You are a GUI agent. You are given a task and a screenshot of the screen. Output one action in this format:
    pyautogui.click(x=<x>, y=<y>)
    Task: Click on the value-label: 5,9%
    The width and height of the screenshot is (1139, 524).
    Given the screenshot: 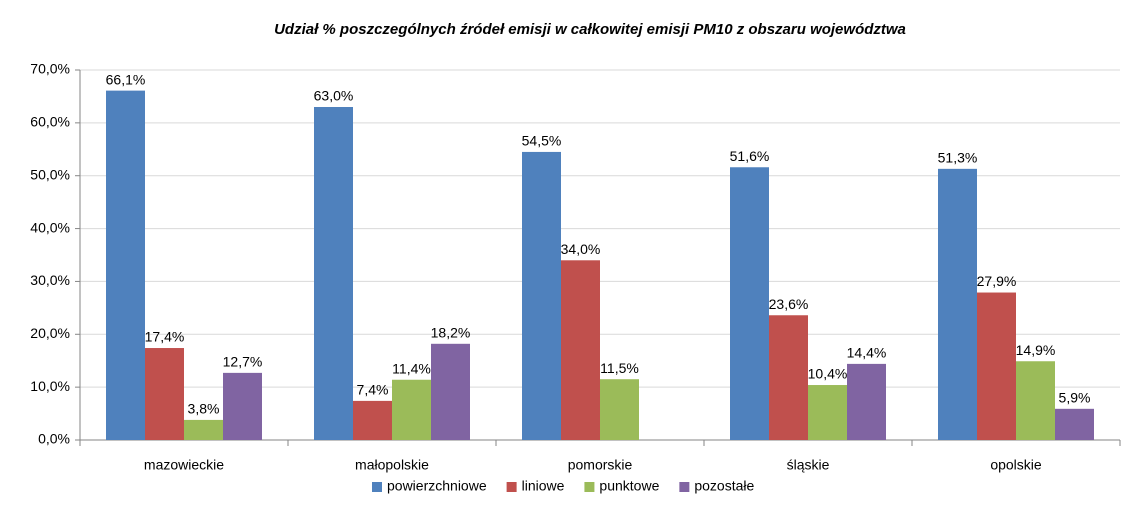 What is the action you would take?
    pyautogui.click(x=1075, y=398)
    